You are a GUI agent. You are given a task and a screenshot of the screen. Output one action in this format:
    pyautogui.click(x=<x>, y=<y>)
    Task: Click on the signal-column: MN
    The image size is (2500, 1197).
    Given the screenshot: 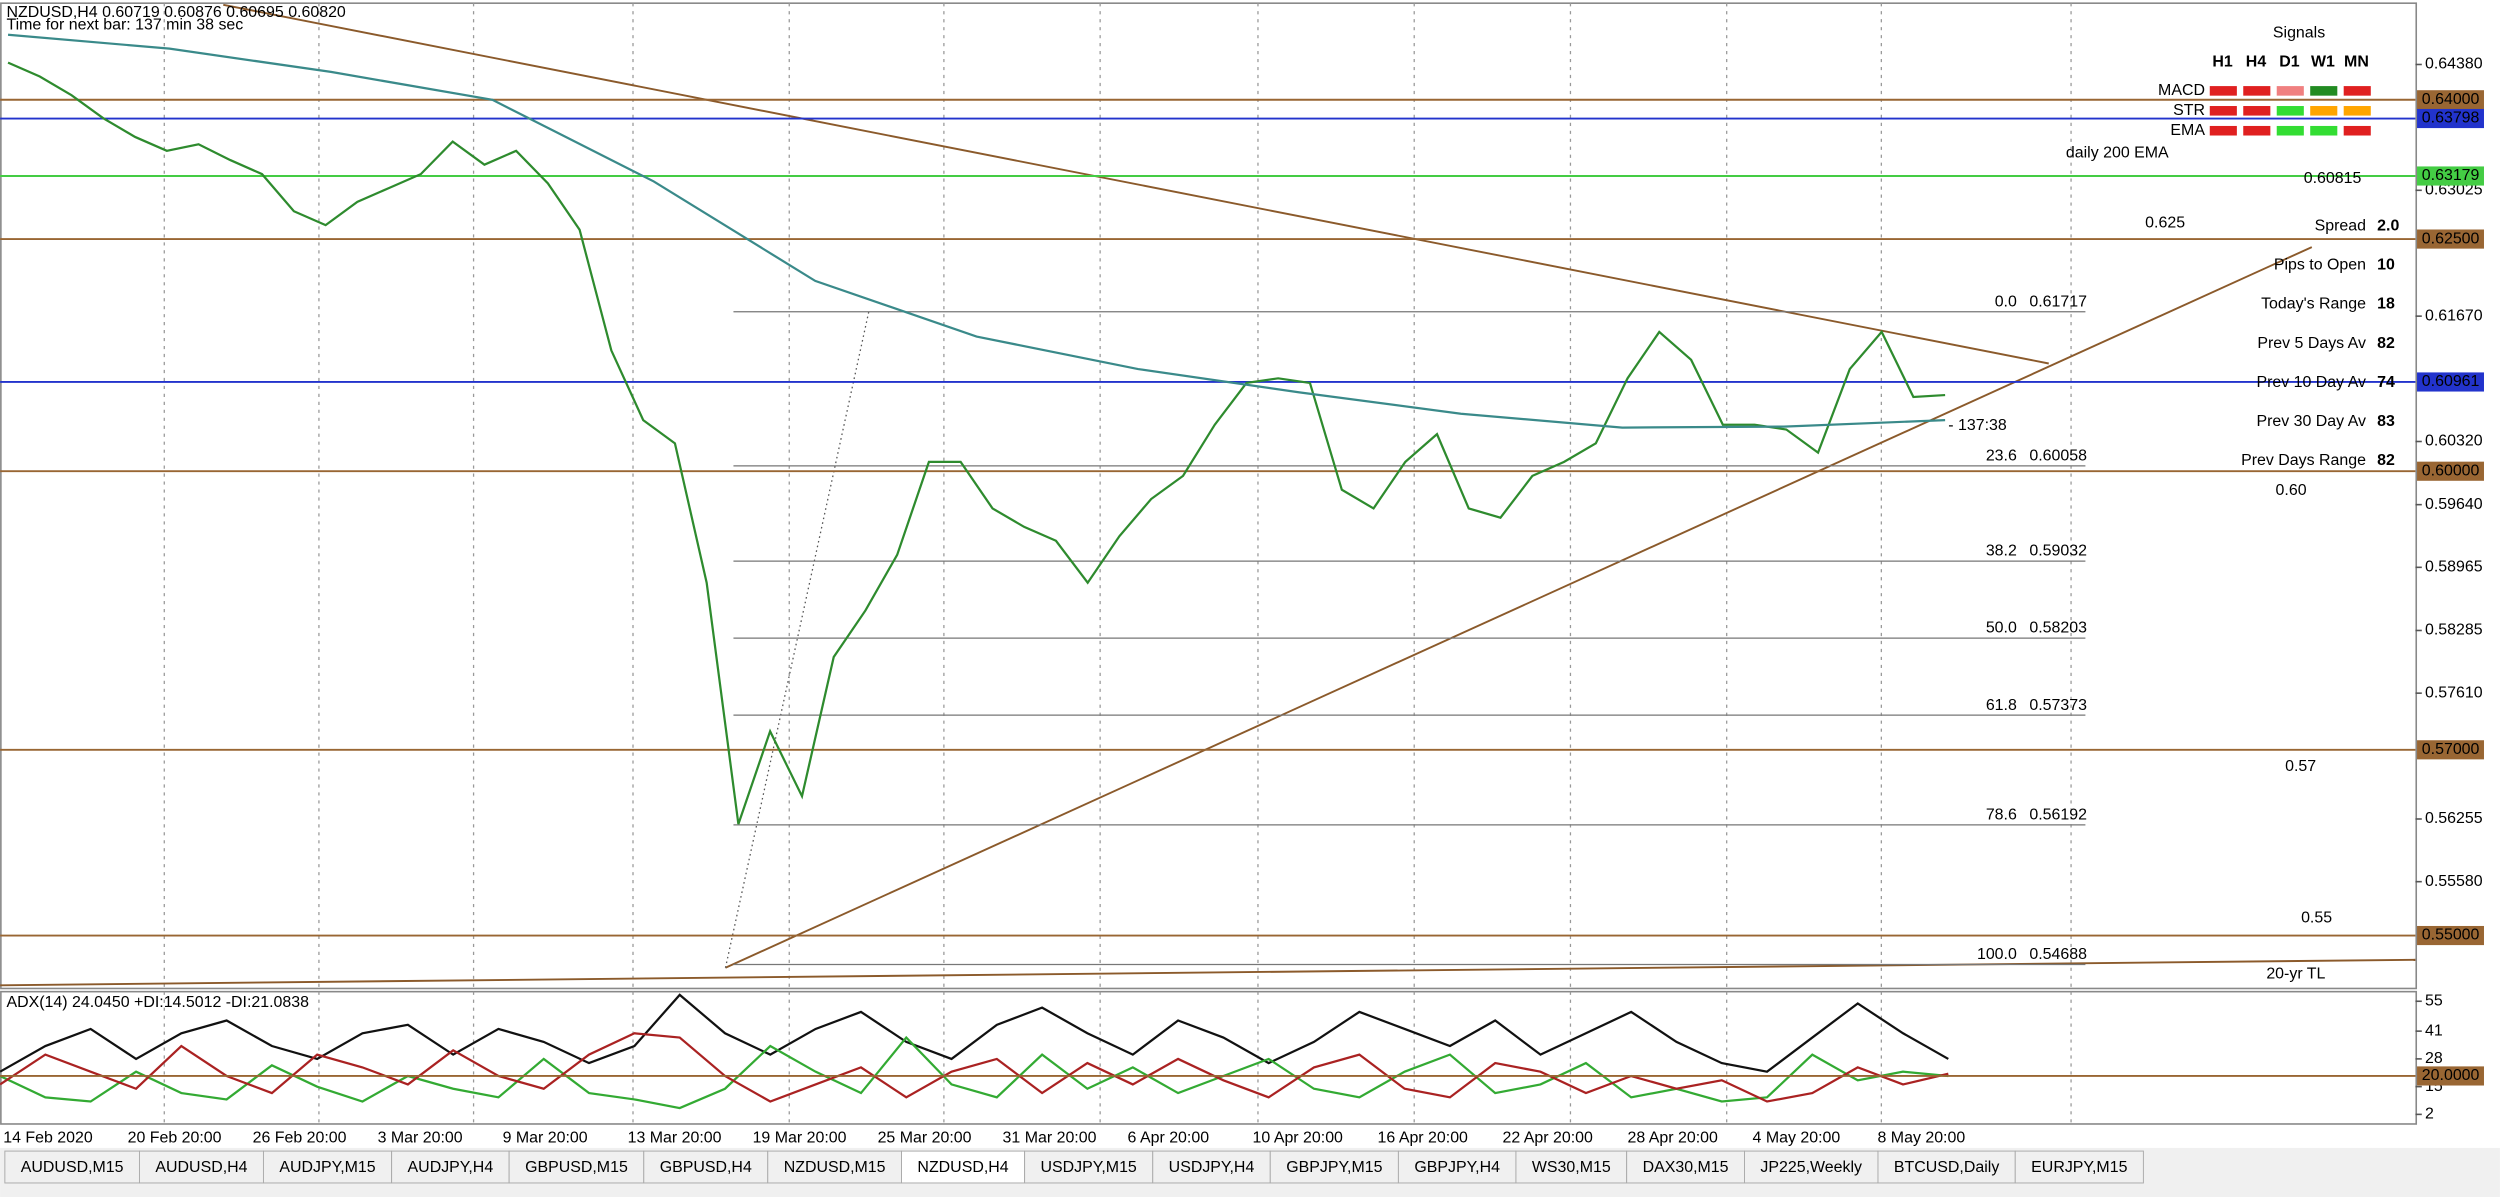 What is the action you would take?
    pyautogui.click(x=2356, y=61)
    